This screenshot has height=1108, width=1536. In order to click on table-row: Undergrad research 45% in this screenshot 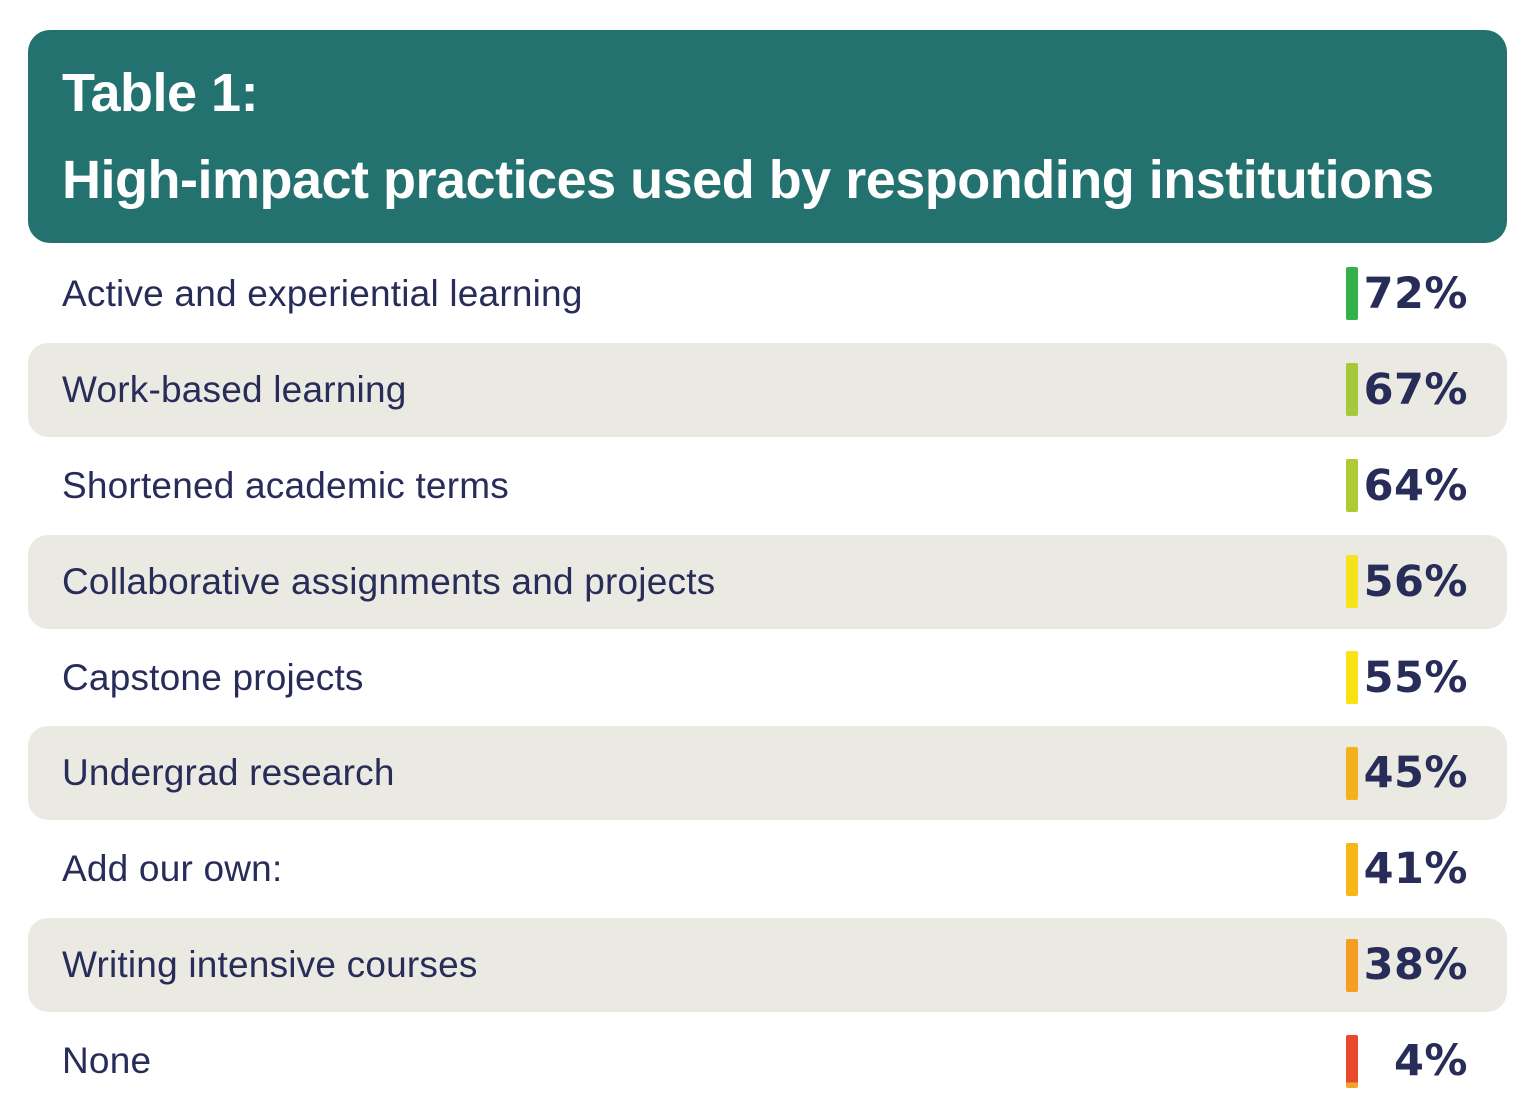, I will do `click(767, 773)`.